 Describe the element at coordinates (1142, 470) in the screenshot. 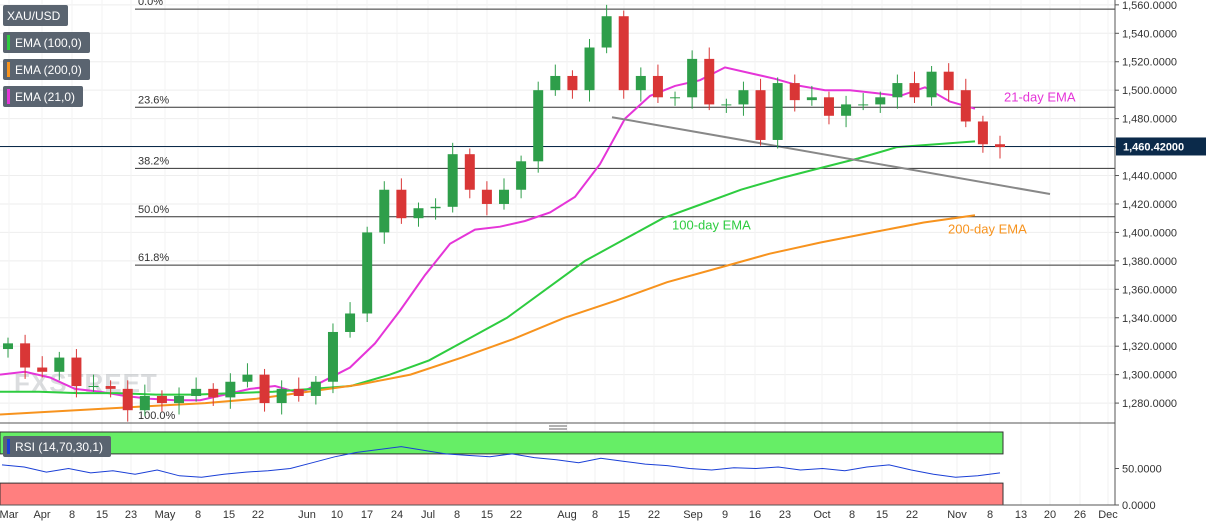

I see `rsi-y-tick-label: 50.0000` at that location.